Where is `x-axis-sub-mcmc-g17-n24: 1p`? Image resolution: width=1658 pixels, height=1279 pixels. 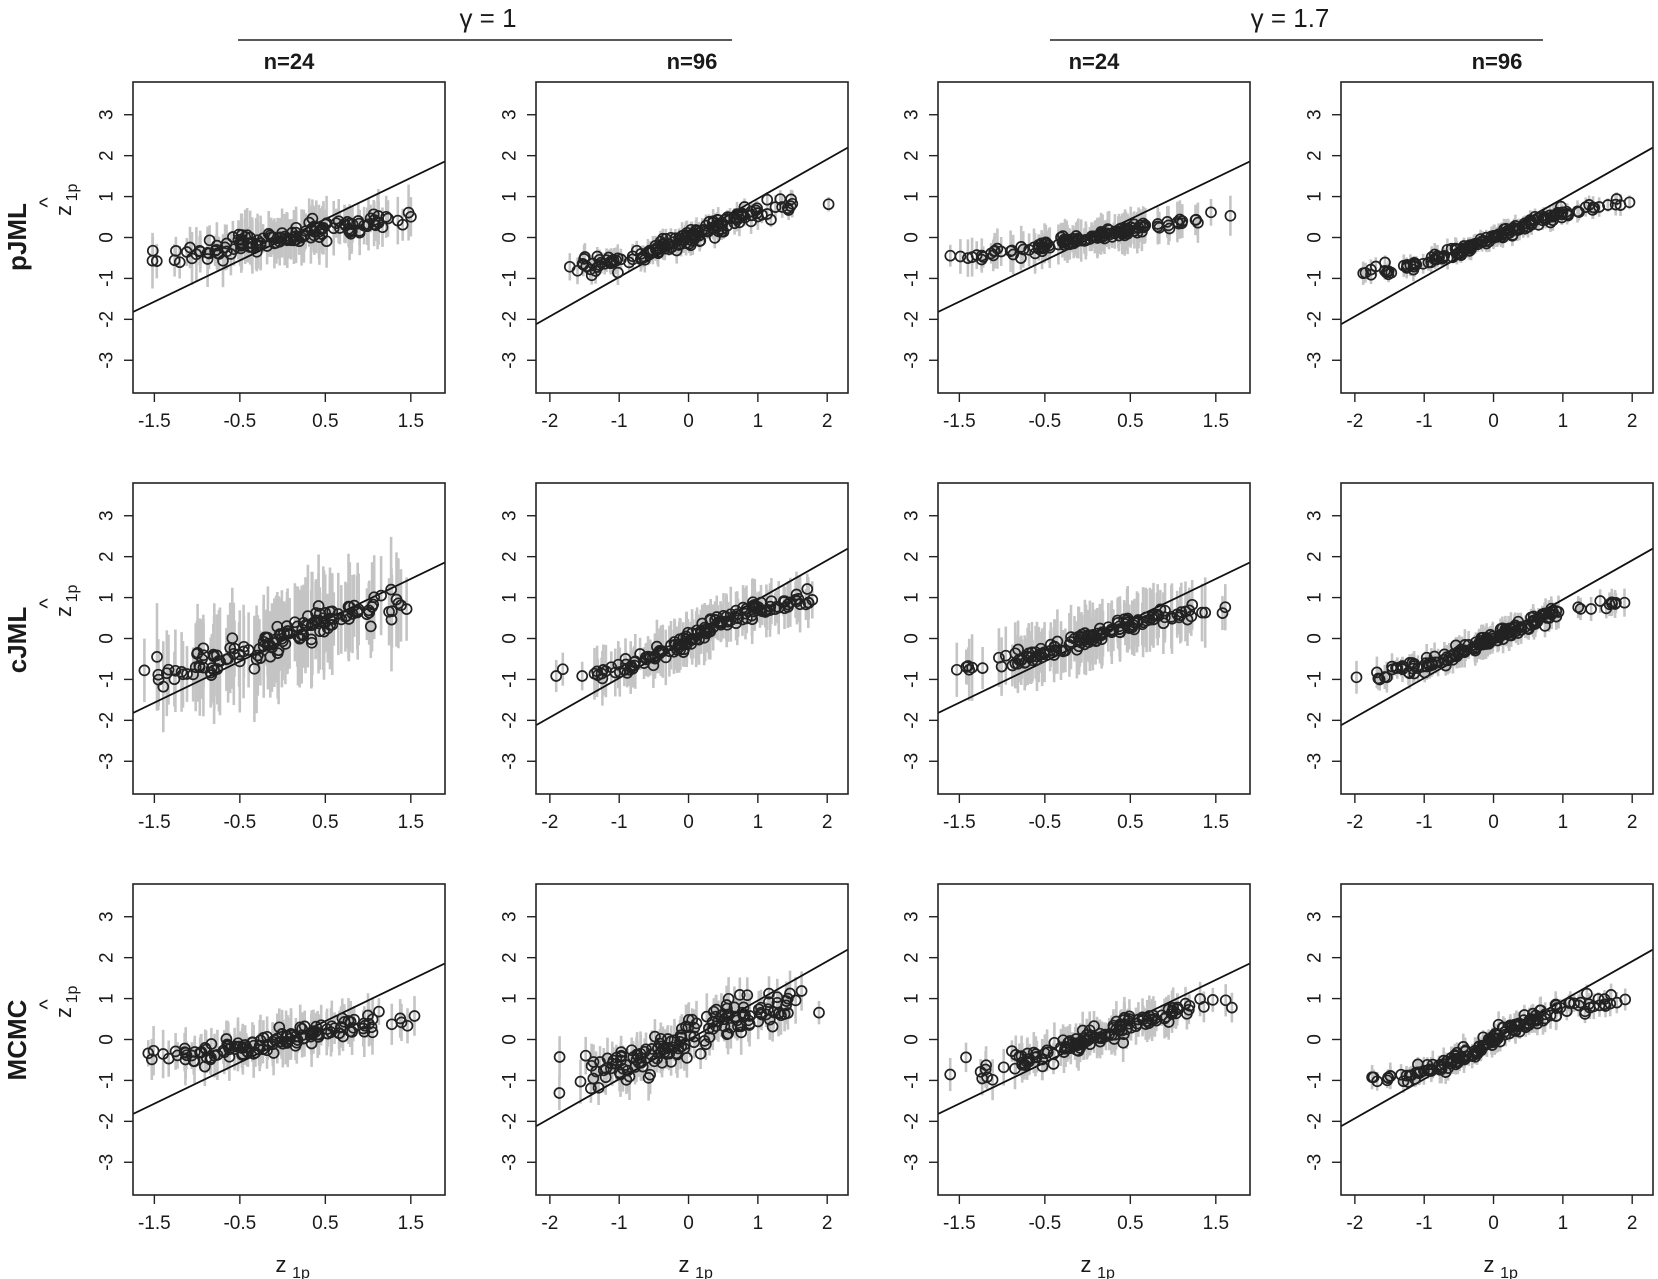 x-axis-sub-mcmc-g17-n24: 1p is located at coordinates (1106, 1272).